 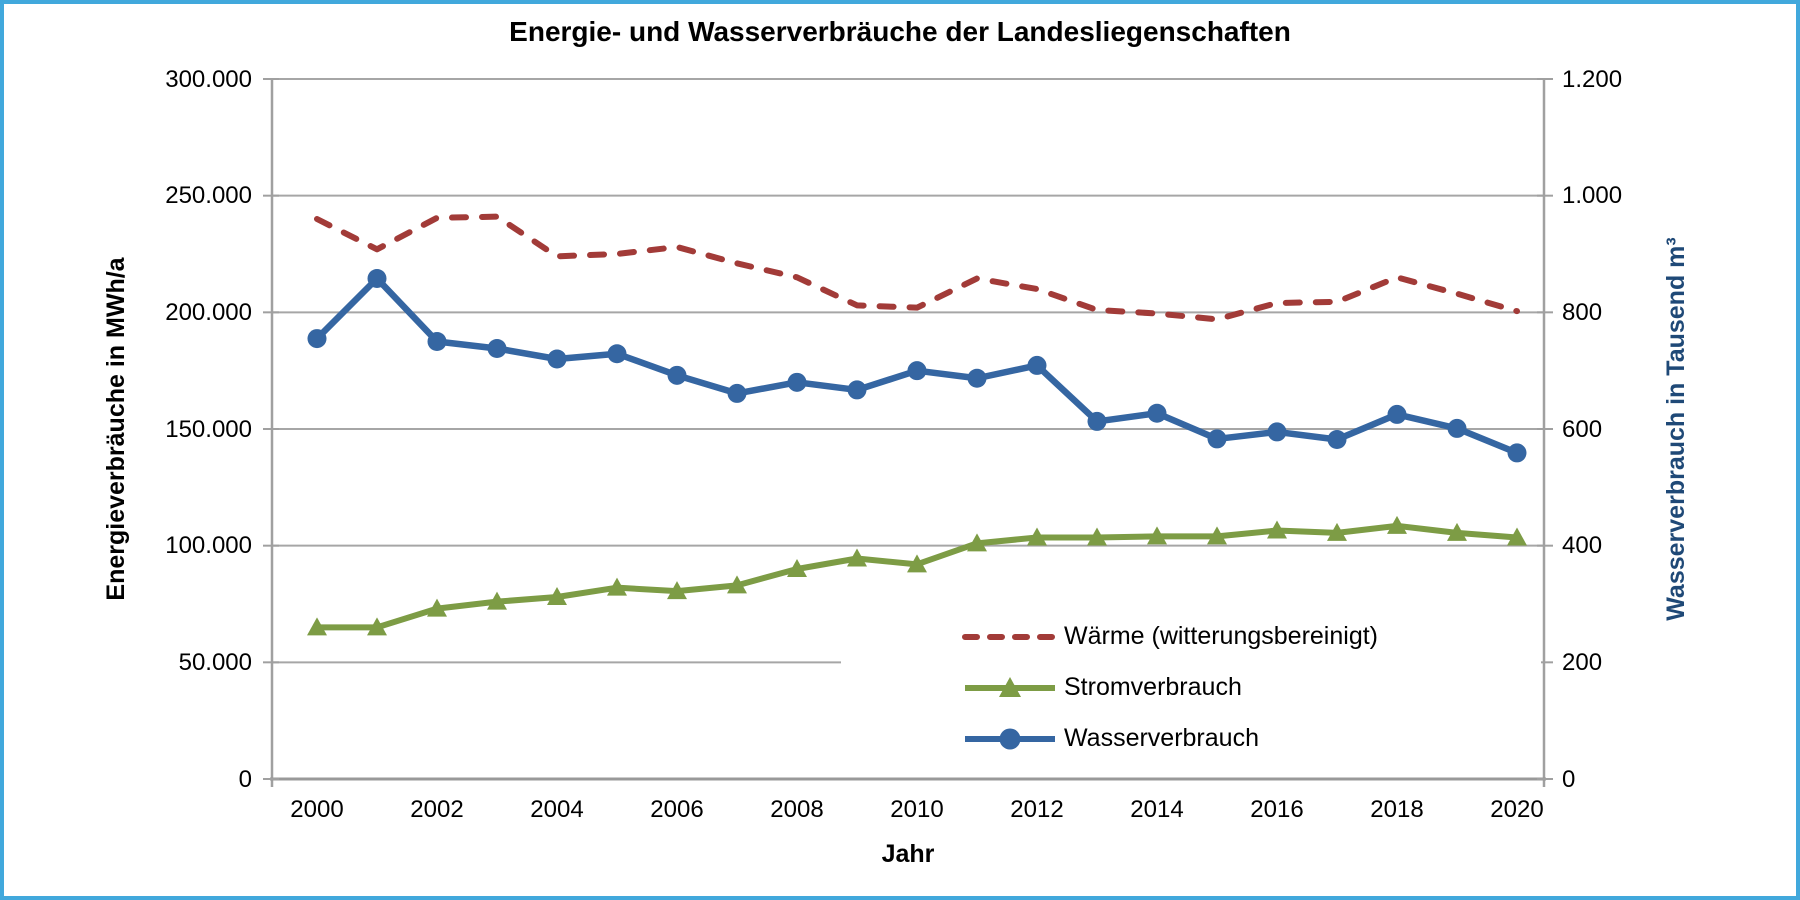 I want to click on y-left-tick-label: 200.000, so click(x=208, y=312).